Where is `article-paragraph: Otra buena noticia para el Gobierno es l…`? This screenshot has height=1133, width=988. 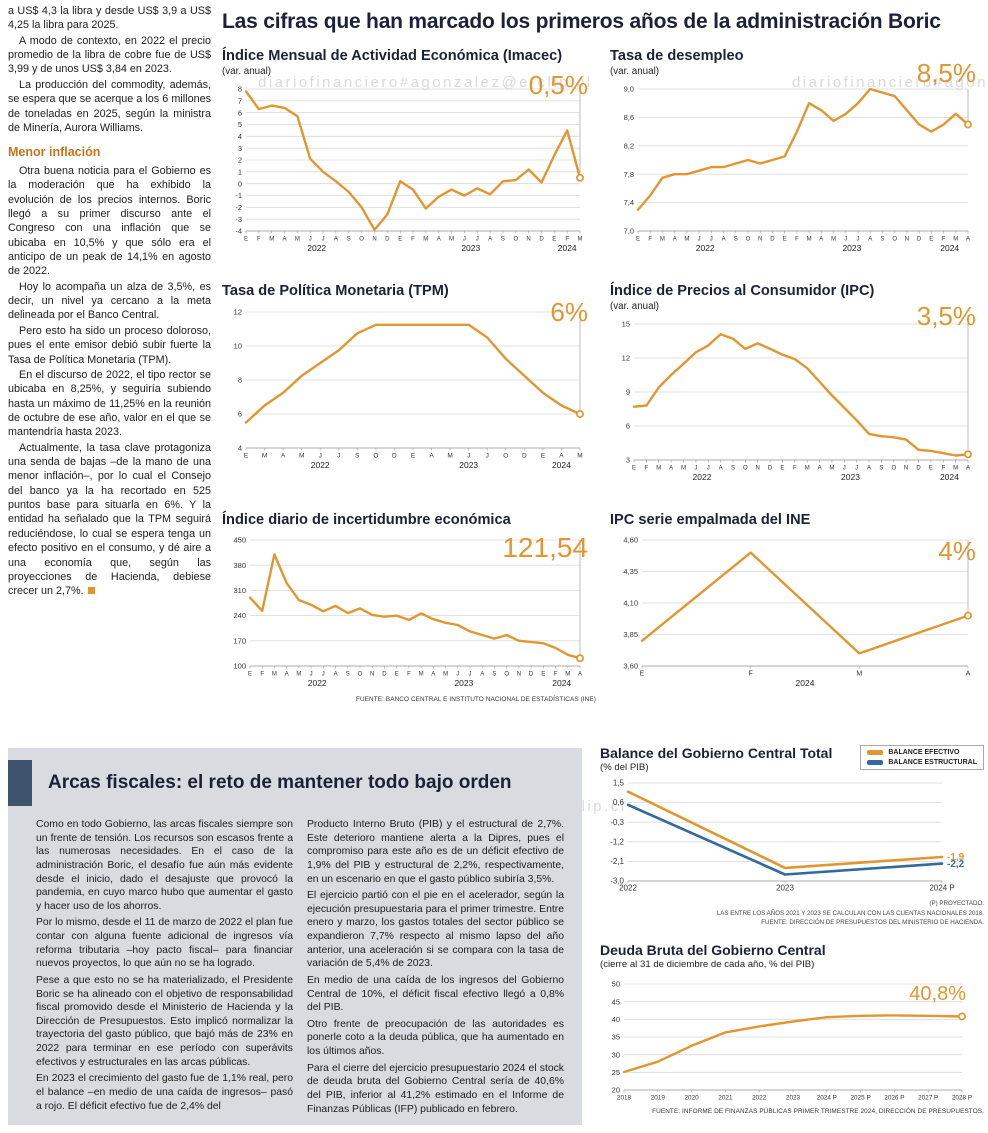 article-paragraph: Otra buena noticia para el Gobierno es l… is located at coordinates (109, 221).